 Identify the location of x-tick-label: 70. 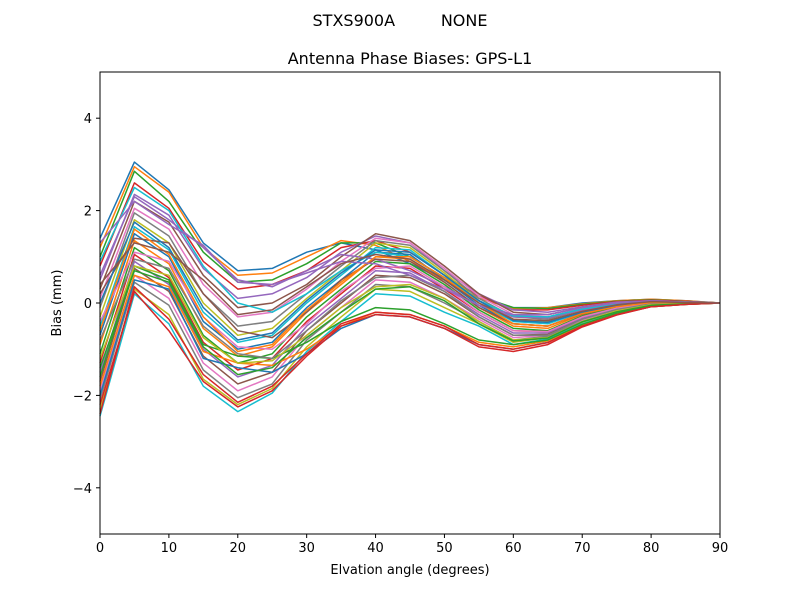
(582, 548).